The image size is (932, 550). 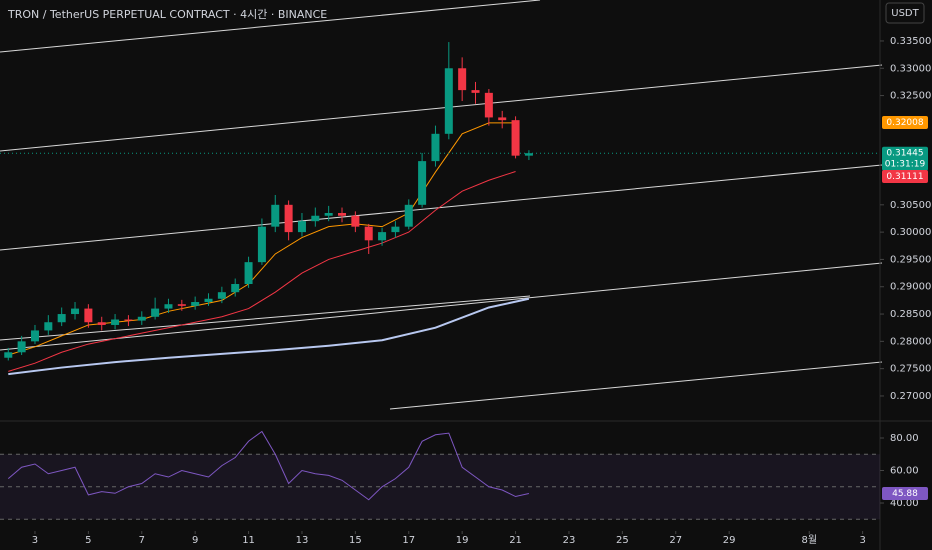 I want to click on y-tick-label: 0.28000, so click(x=910, y=341).